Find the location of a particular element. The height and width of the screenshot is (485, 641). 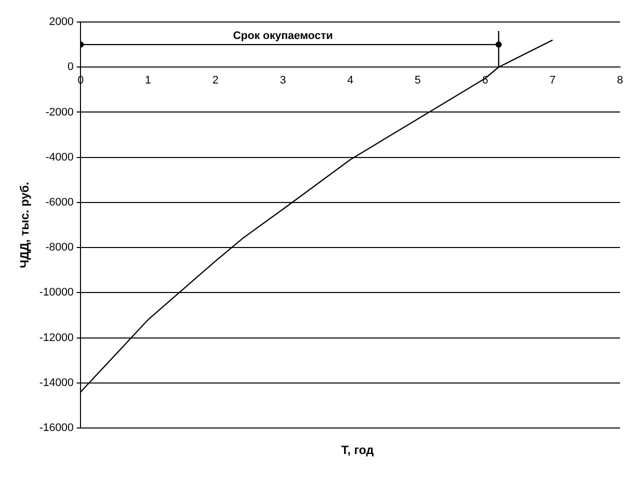

y-tick-label: -2000 is located at coordinates (60, 112).